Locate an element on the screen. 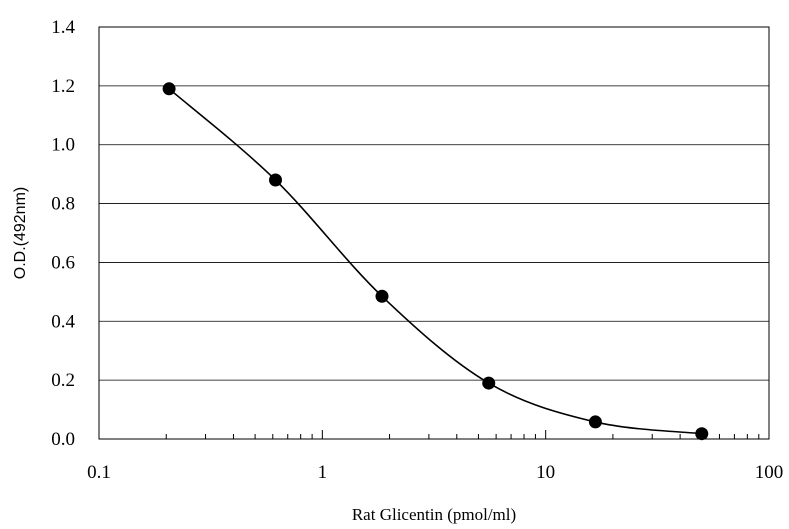 The image size is (789, 529). x-axis-tick-labels: 0.1 1 10 100 is located at coordinates (435, 472).